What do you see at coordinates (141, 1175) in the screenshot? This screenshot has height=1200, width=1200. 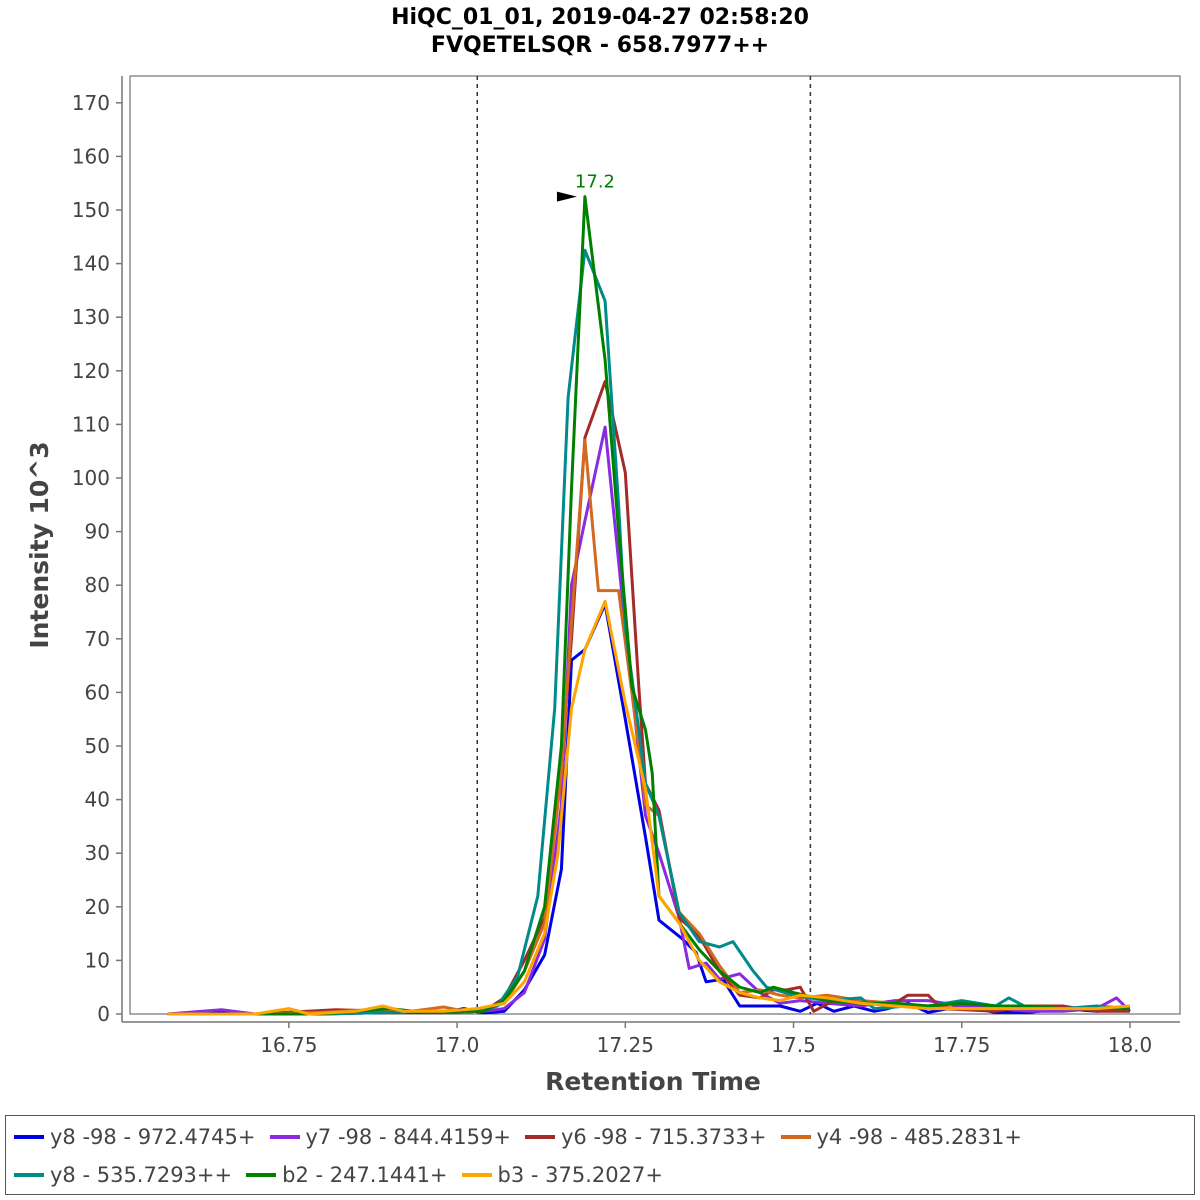 I see `legend-label: y8 - 535.7293++` at bounding box center [141, 1175].